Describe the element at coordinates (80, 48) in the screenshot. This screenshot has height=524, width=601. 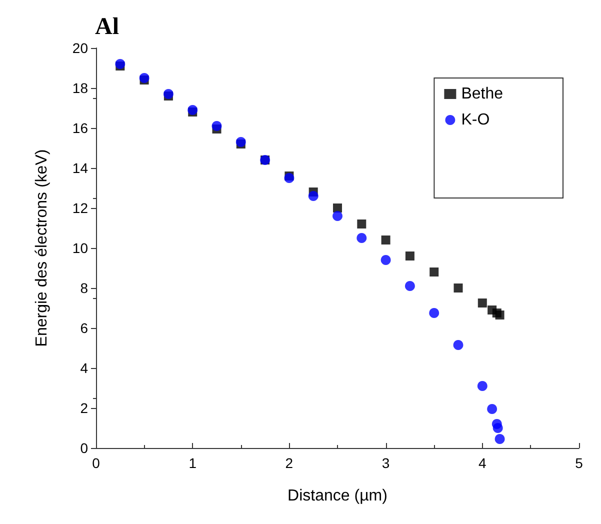
I see `y-tick-label: 20` at that location.